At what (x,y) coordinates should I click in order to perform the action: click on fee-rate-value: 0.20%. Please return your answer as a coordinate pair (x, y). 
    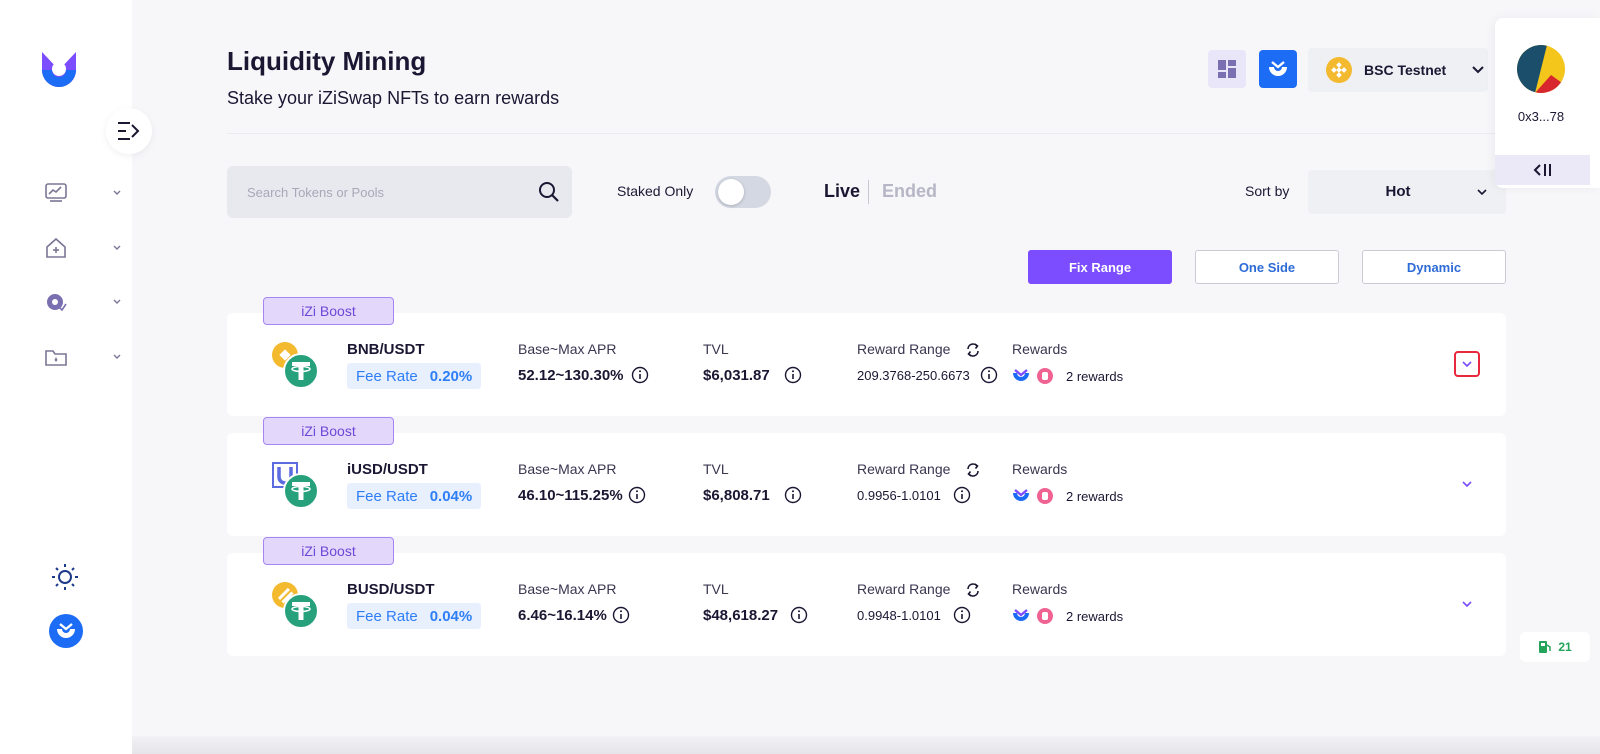
    Looking at the image, I should click on (451, 376).